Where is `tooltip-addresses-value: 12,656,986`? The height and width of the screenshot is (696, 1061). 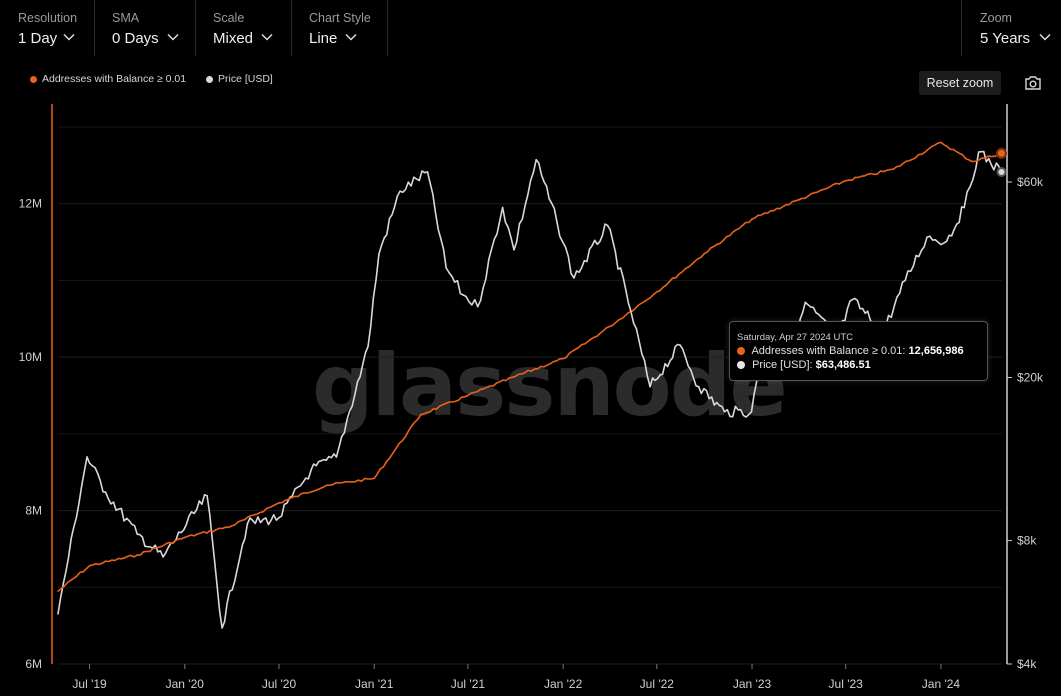 tooltip-addresses-value: 12,656,986 is located at coordinates (936, 351).